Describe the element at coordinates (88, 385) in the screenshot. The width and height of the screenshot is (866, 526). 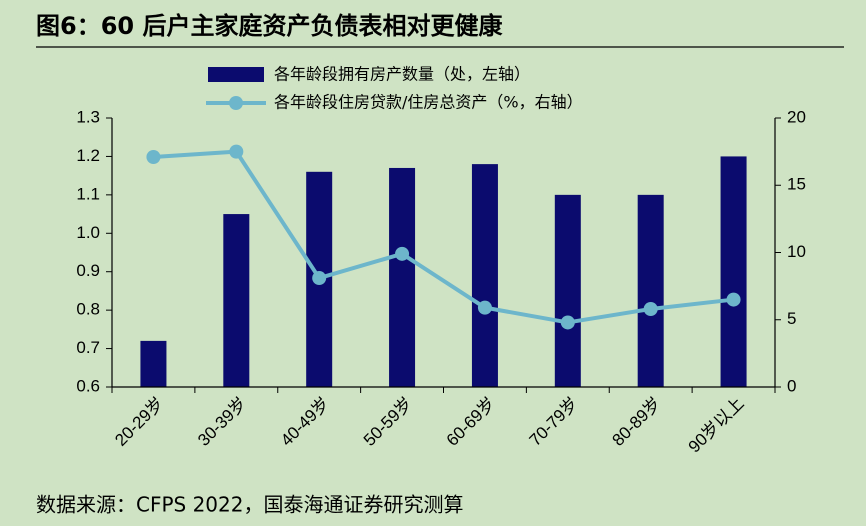
I see `y-tick-label: 0.6` at that location.